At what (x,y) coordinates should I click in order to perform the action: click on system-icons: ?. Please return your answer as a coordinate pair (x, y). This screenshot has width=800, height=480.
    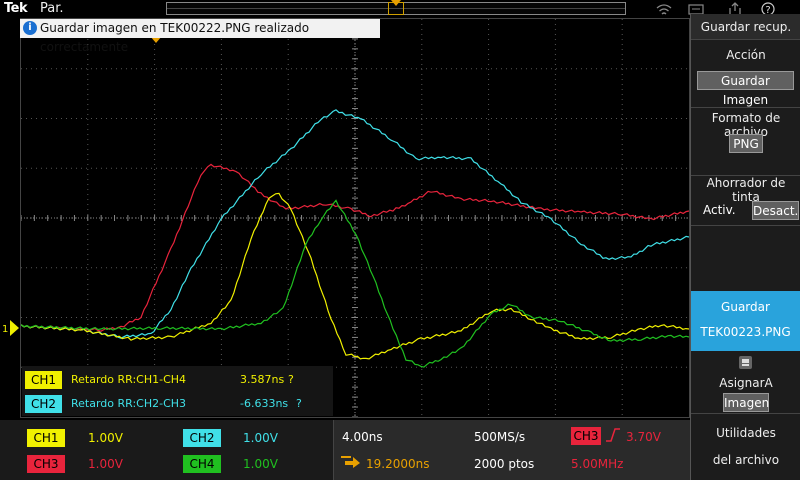
    Looking at the image, I should click on (724, 9).